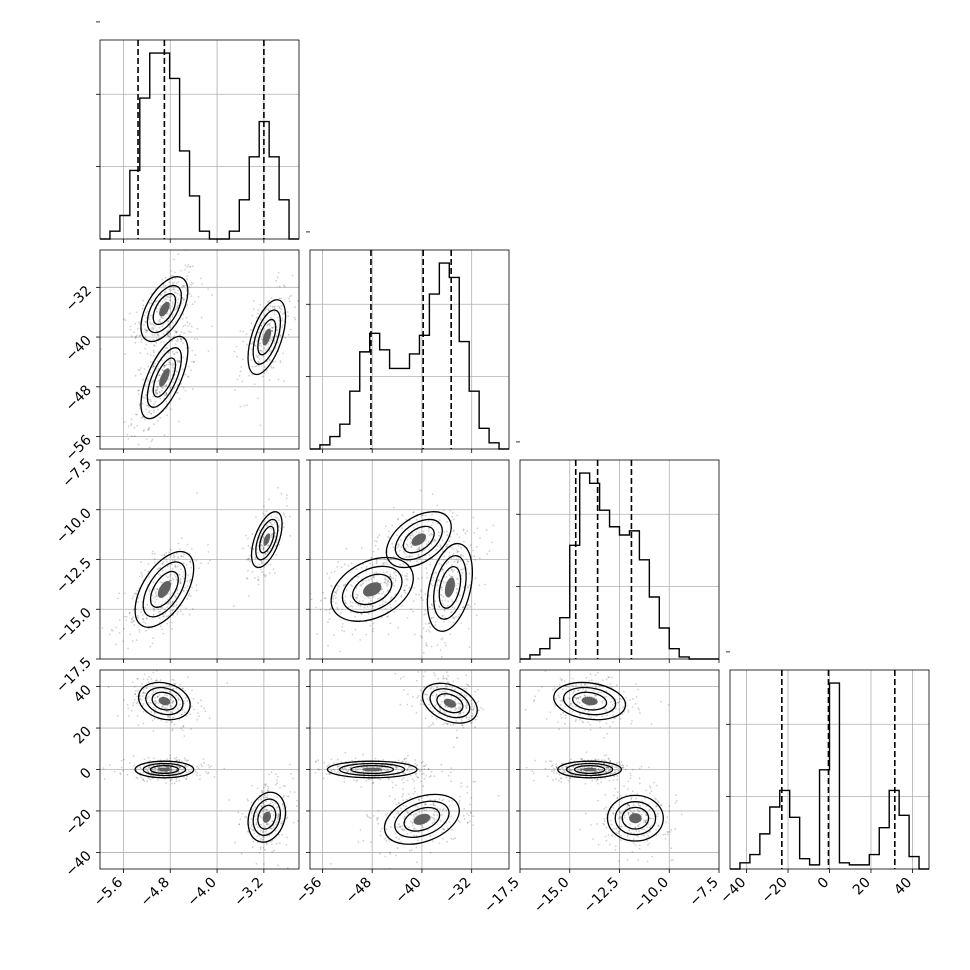 Image resolution: width=970 pixels, height=970 pixels. Describe the element at coordinates (619, 566) in the screenshot. I see `histogram-step` at that location.